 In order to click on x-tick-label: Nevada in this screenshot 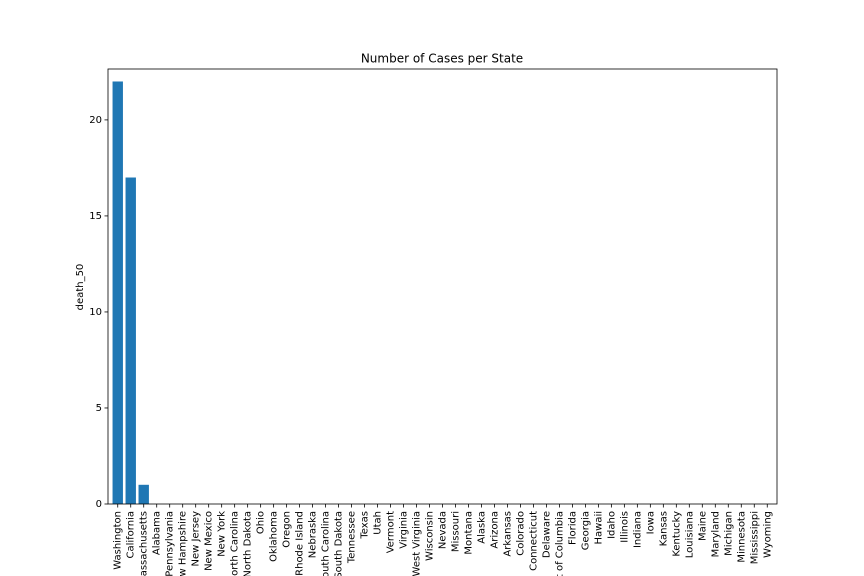, I will do `click(443, 530)`.